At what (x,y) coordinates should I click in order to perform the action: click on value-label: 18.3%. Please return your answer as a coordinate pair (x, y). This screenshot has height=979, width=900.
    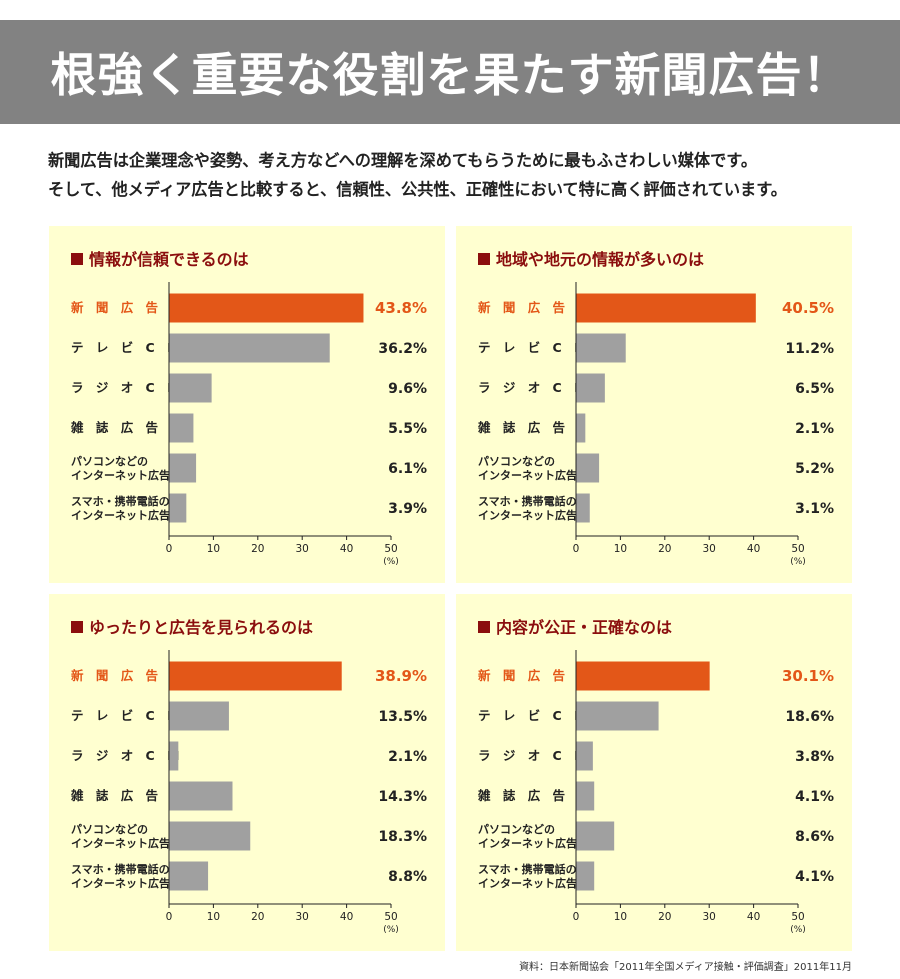
    Looking at the image, I should click on (402, 837).